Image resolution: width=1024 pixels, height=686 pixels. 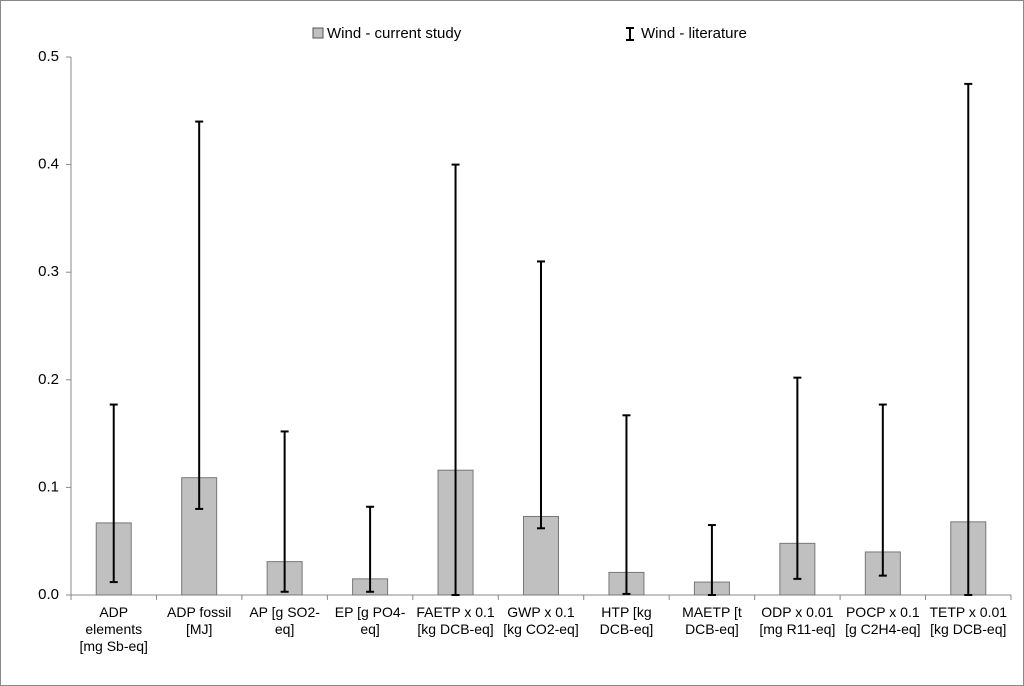 What do you see at coordinates (318, 33) in the screenshot?
I see `legend-swatch` at bounding box center [318, 33].